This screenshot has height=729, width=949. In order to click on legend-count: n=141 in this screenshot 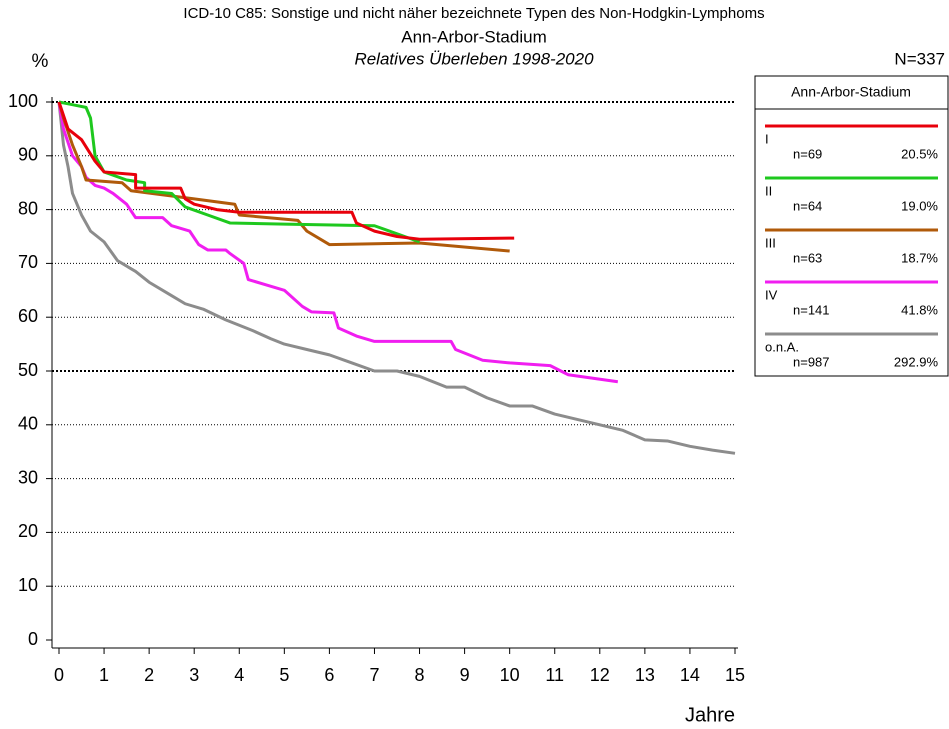, I will do `click(811, 309)`.